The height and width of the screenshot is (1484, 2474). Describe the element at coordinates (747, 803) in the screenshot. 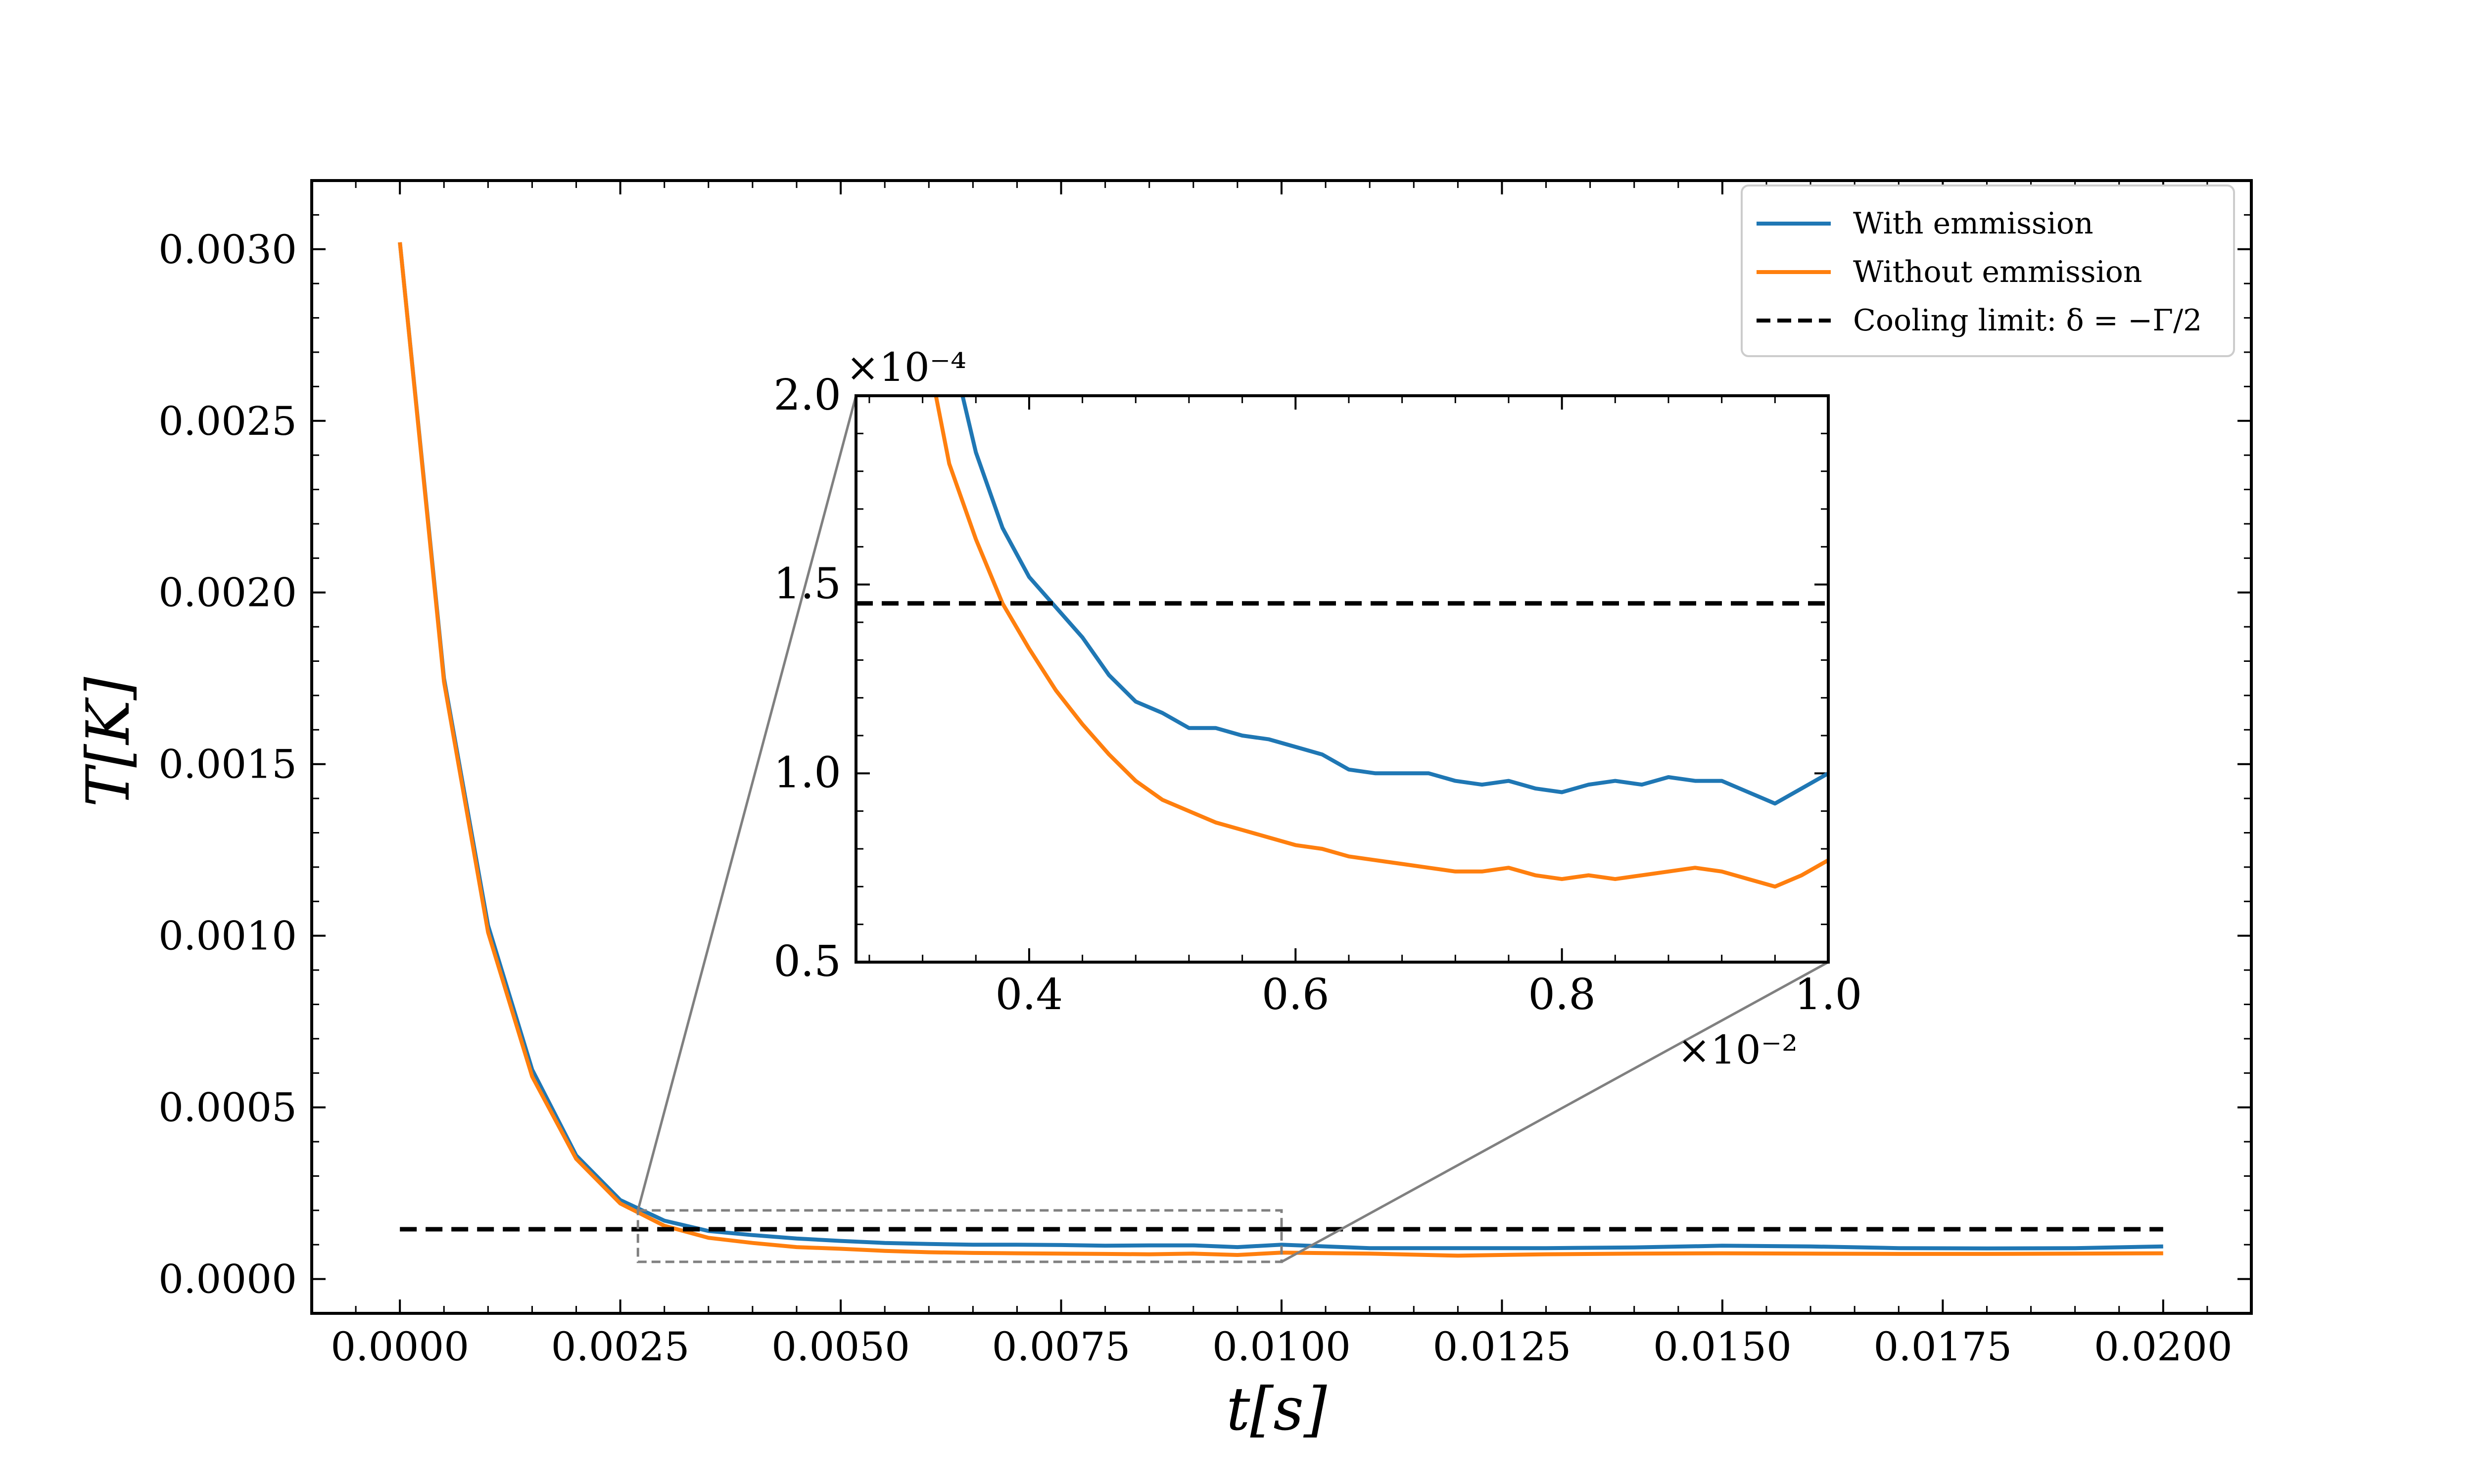

I see `zoom-connector-left` at that location.